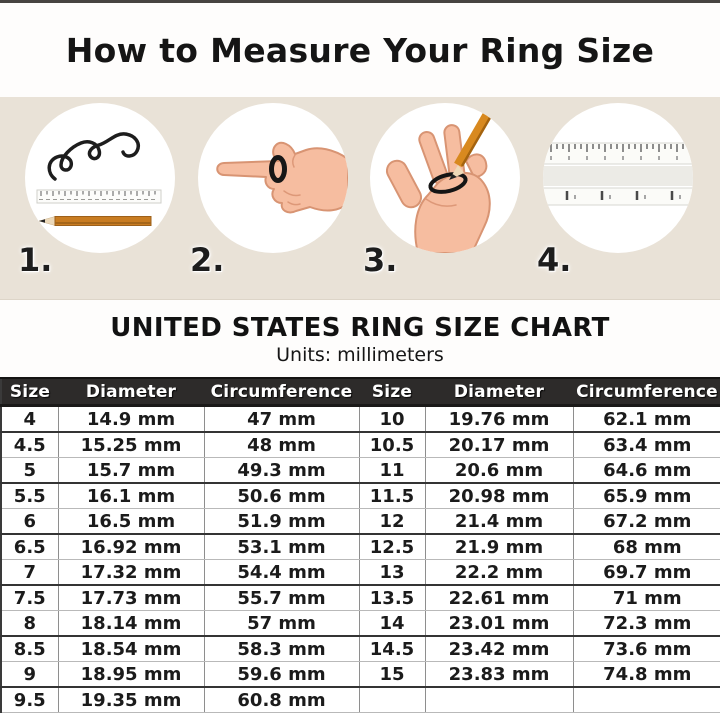  I want to click on table-row: 8.5 18.54 mm 58.3 mm 14.5 23.42 mm 73.6 mm, so click(360, 649).